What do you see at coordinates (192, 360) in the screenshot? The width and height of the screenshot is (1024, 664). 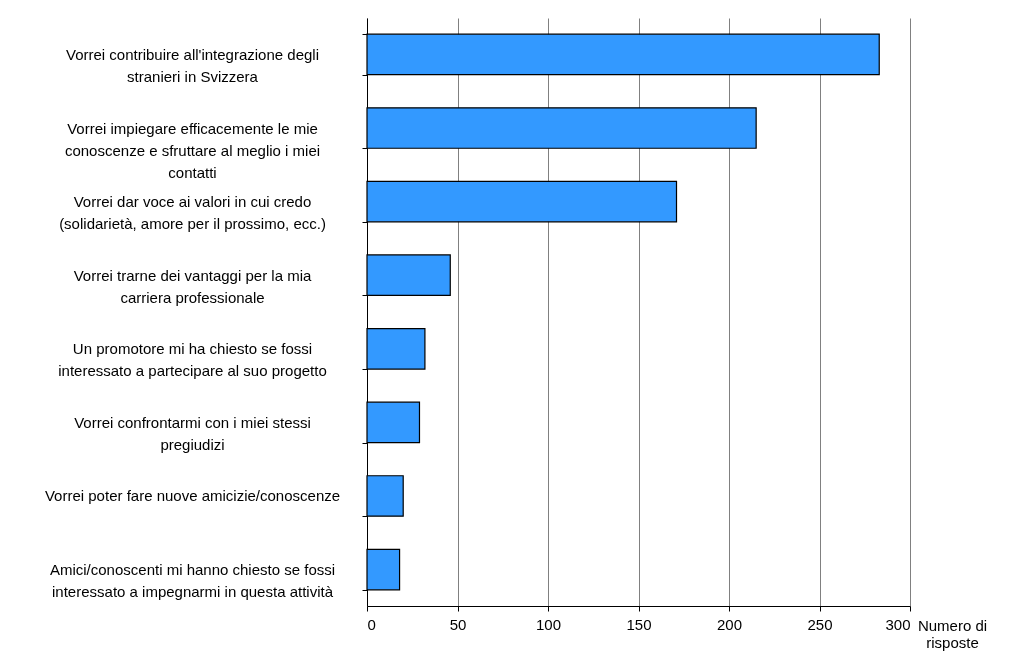 I see `y-tick-label: Un promotore mi ha chiesto se fossi interessato a partecipare al suo progetto` at bounding box center [192, 360].